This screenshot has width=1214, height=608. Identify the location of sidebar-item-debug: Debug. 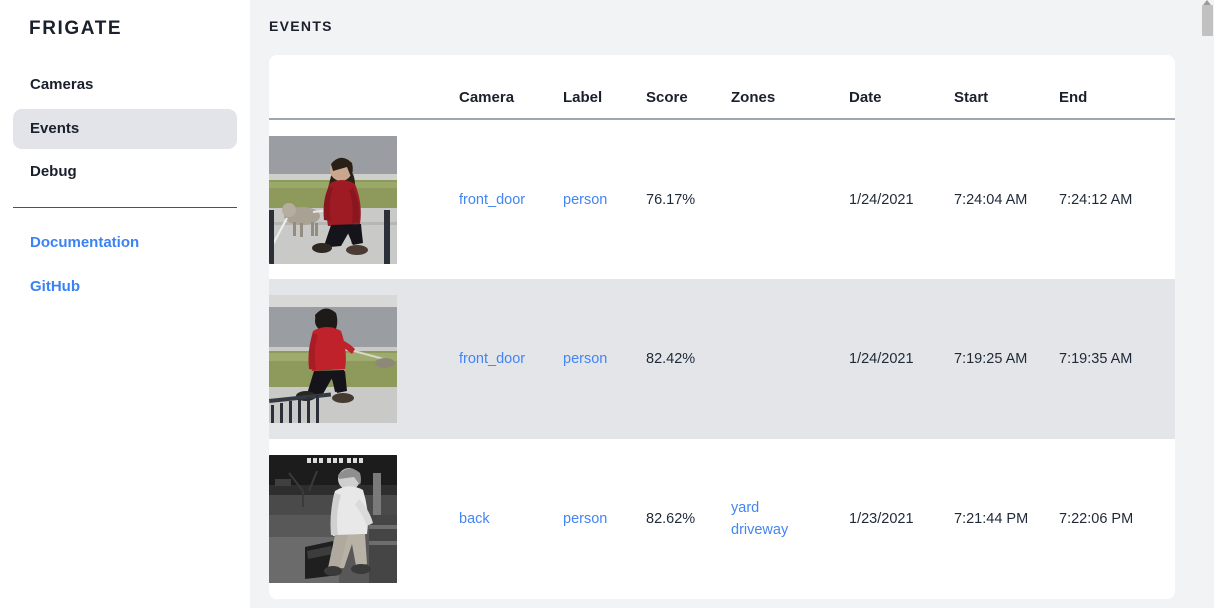
(53, 172).